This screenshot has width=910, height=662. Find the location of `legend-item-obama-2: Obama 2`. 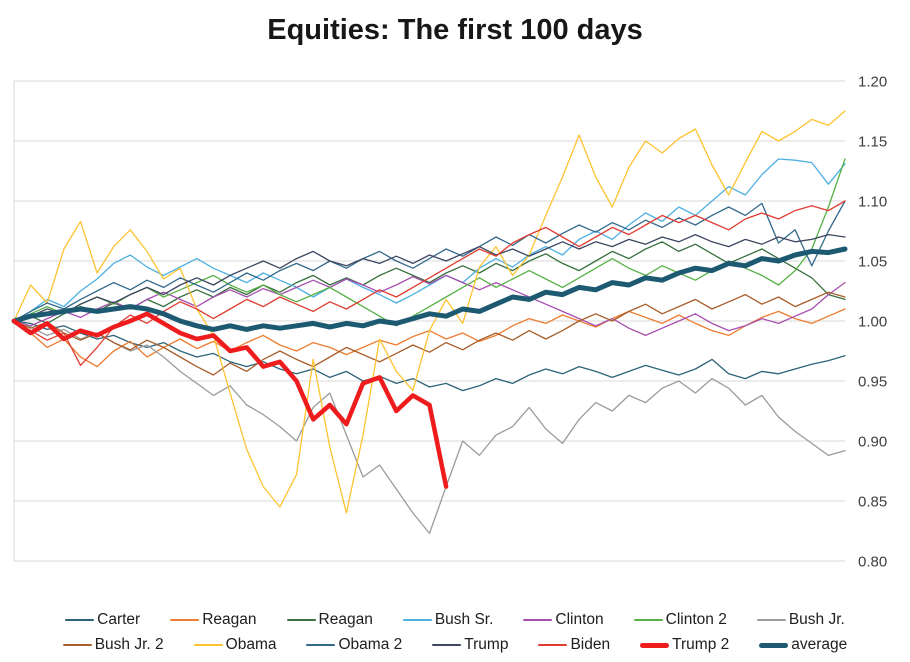

legend-item-obama-2: Obama 2 is located at coordinates (354, 645).